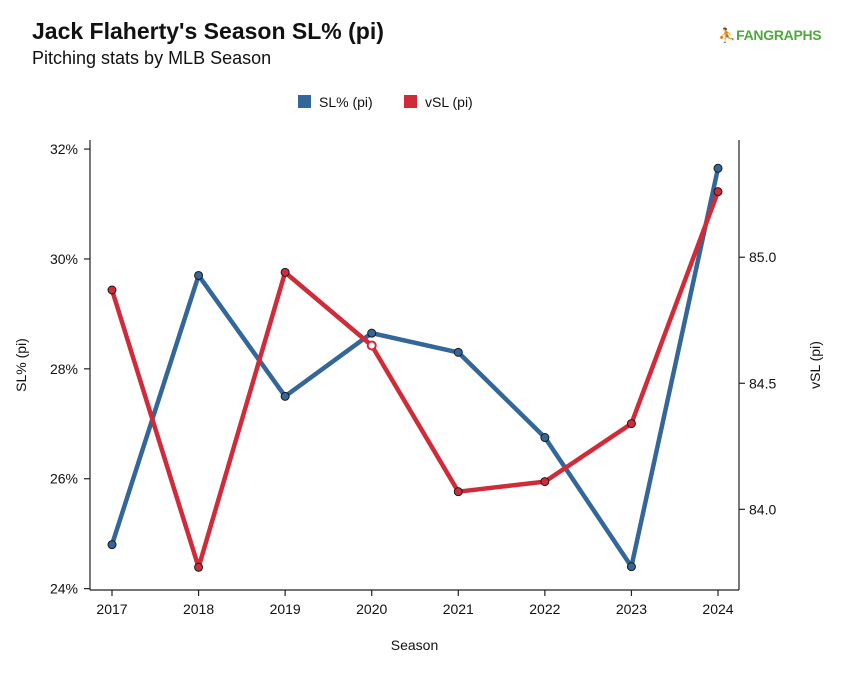 This screenshot has height=684, width=841. I want to click on x-tick-label: 2021, so click(458, 609).